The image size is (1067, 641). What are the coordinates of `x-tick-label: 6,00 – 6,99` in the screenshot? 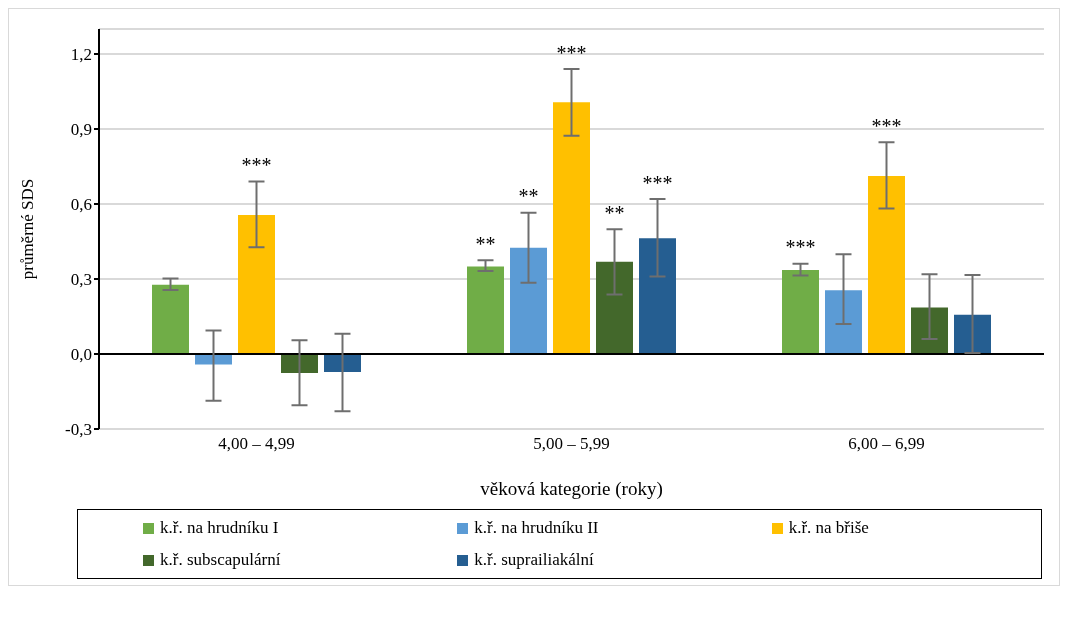 It's located at (886, 444).